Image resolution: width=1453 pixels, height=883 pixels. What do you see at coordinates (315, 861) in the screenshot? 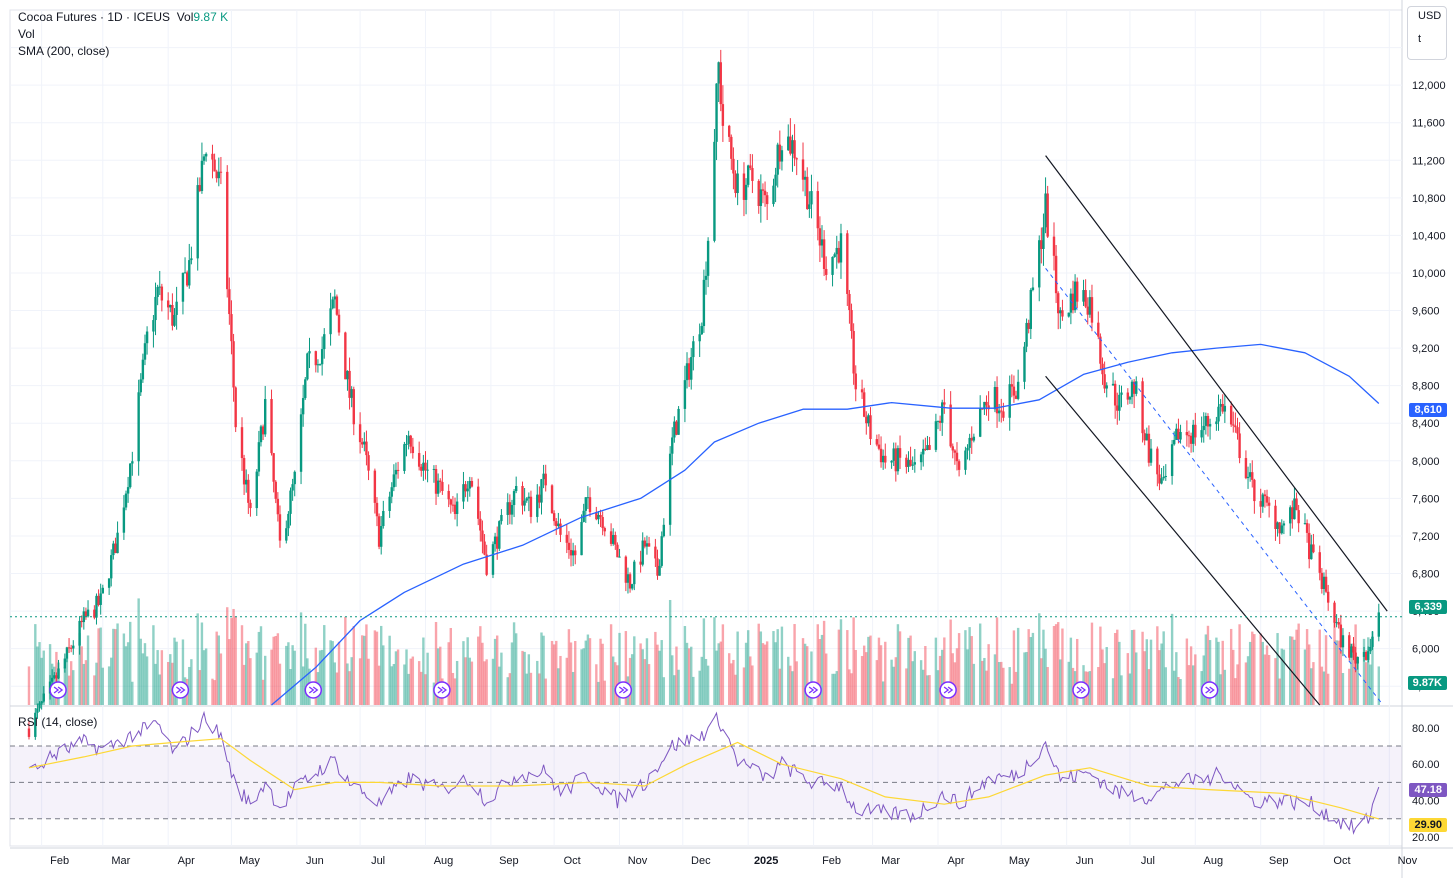
I see `time-tick-label: Jun` at bounding box center [315, 861].